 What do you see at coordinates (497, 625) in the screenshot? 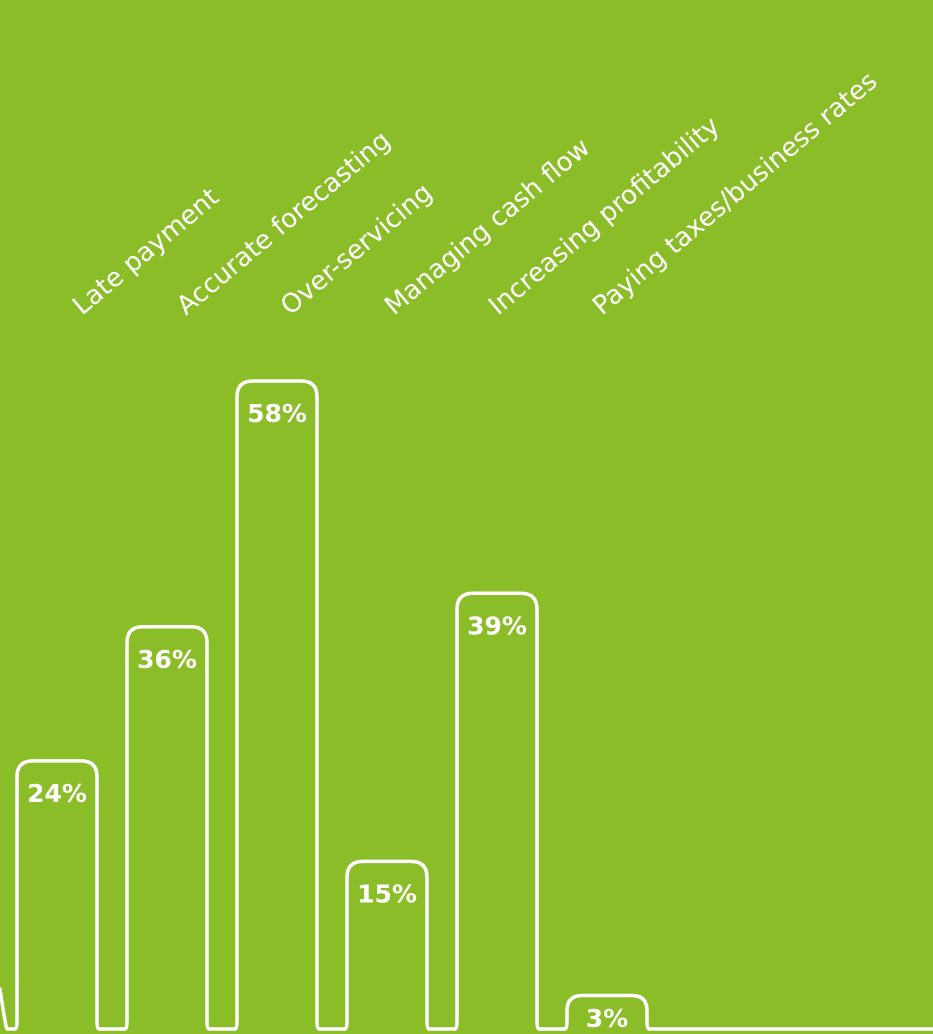
I see `value-label: 39%` at bounding box center [497, 625].